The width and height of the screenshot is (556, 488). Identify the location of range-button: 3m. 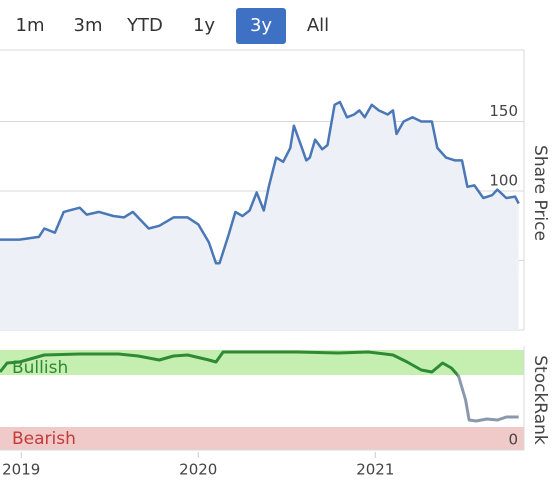
(88, 25).